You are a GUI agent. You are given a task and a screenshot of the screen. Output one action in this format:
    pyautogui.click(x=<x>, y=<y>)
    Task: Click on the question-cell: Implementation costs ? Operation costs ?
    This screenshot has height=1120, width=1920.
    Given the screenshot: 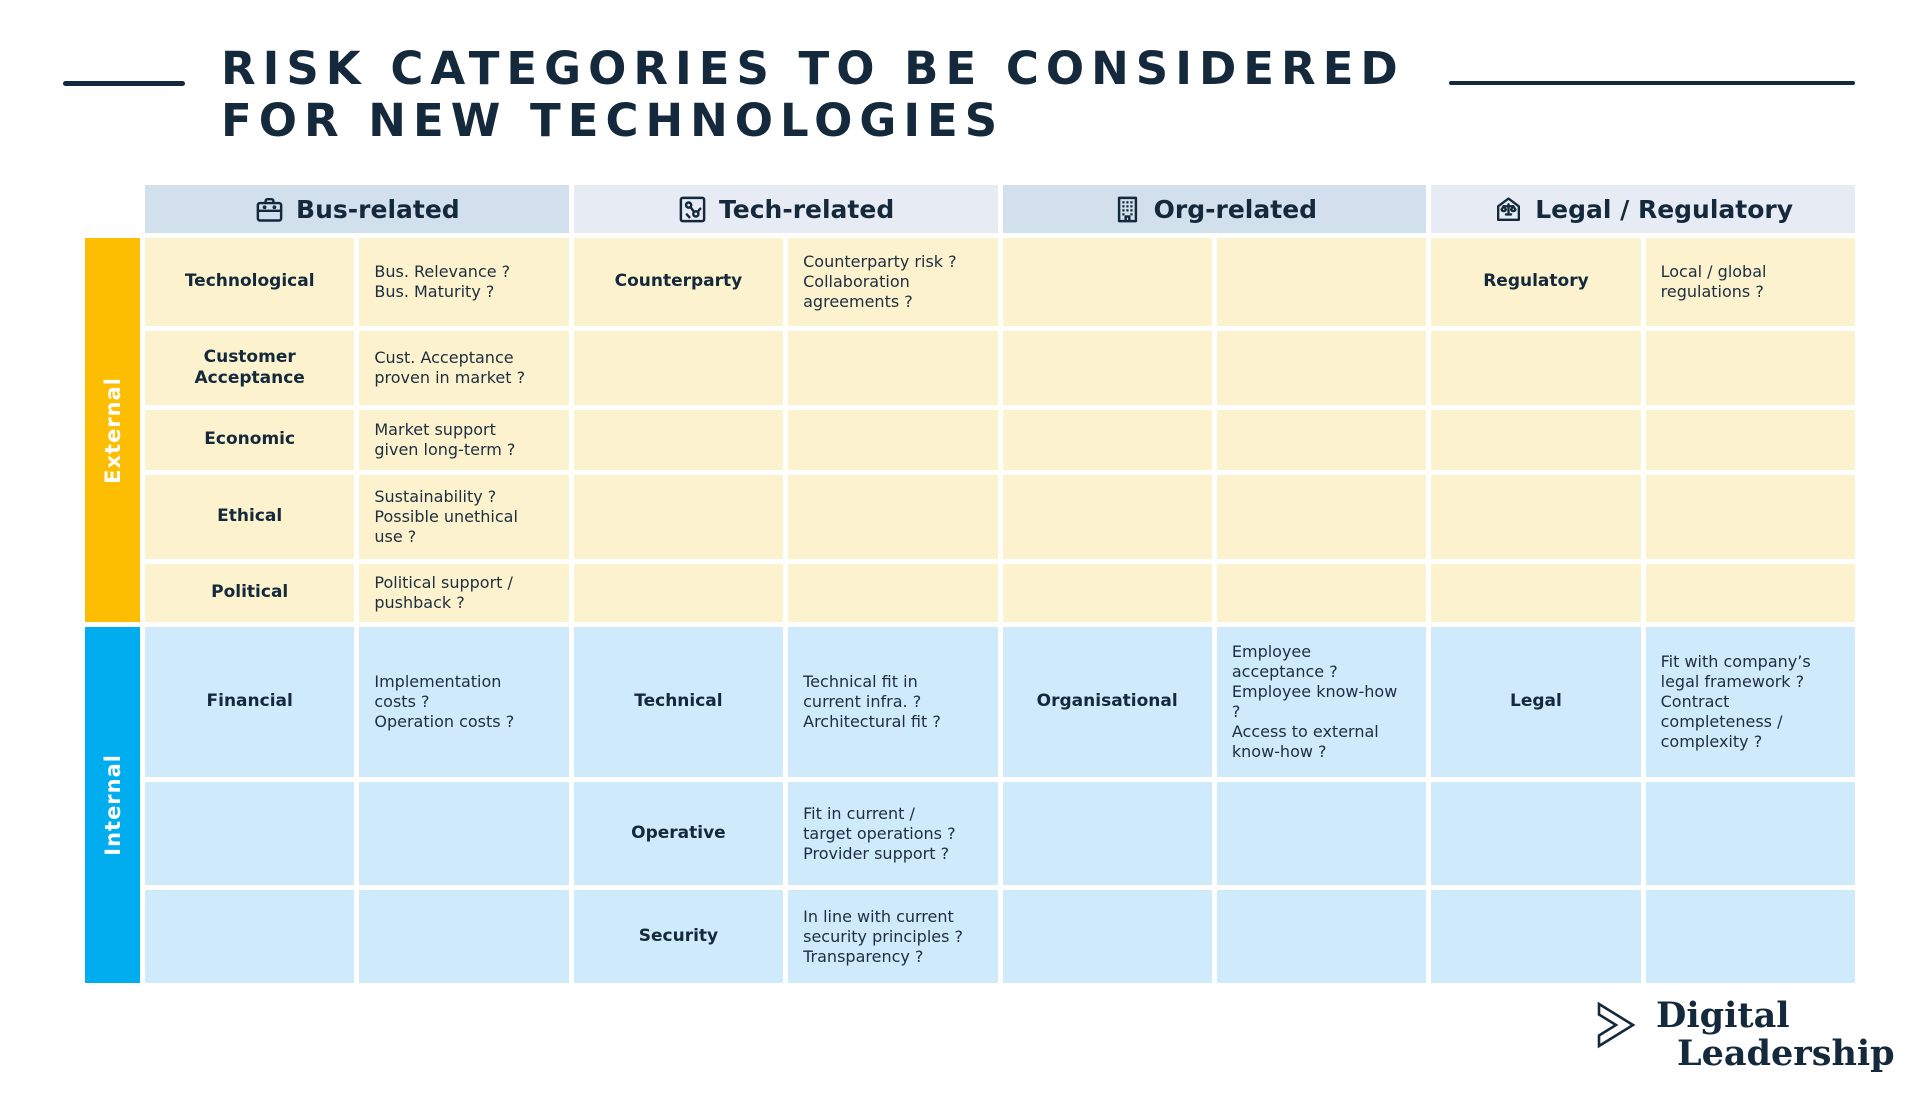 What is the action you would take?
    pyautogui.click(x=464, y=702)
    